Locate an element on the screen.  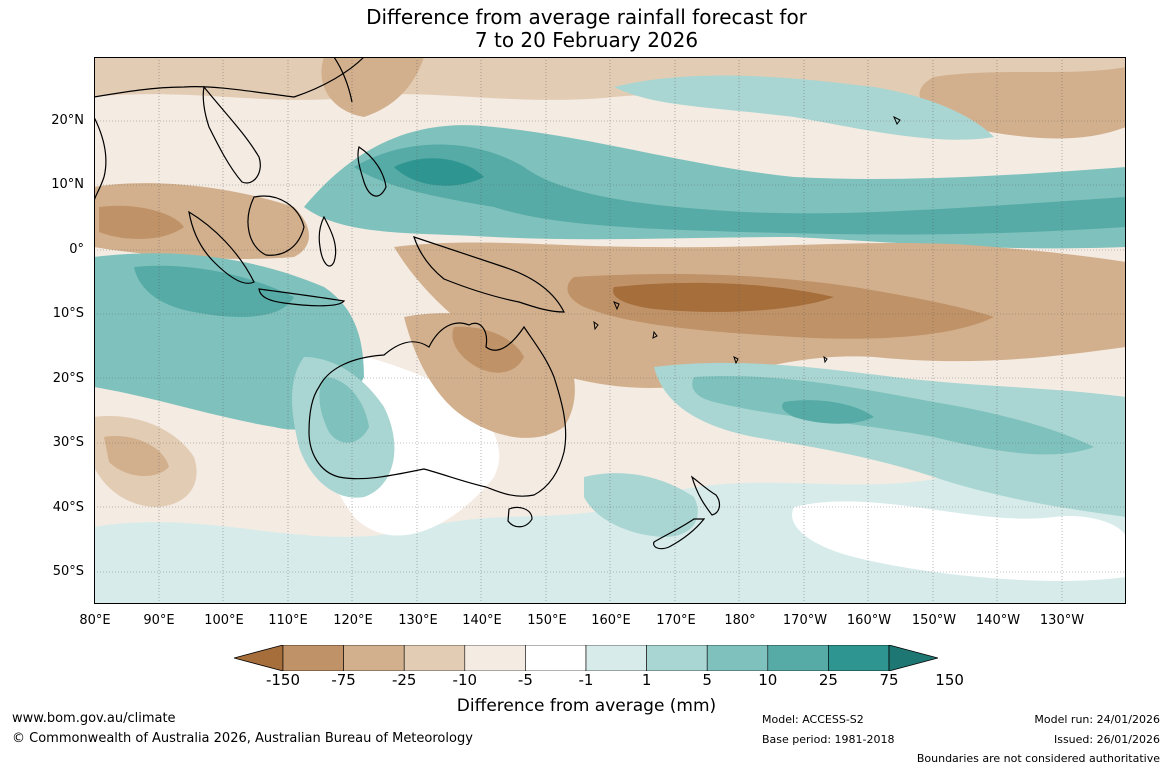
new-guinea-coastline is located at coordinates (489, 274).